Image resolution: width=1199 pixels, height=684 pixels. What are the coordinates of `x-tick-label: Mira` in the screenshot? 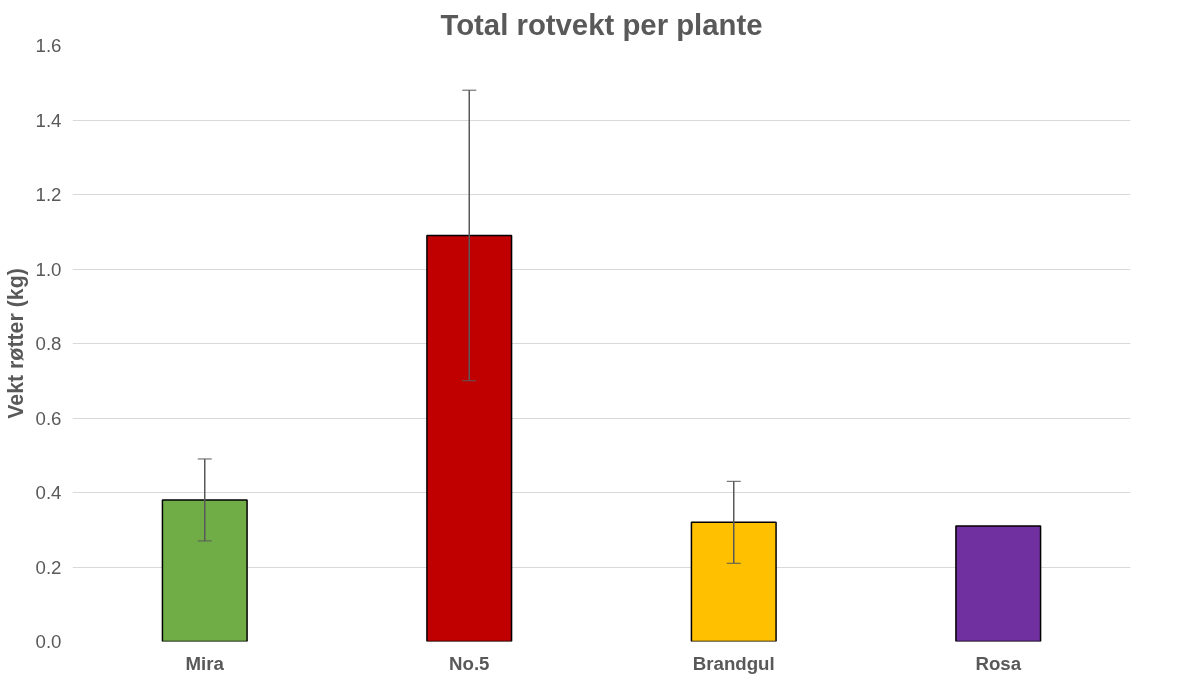 It's located at (205, 663).